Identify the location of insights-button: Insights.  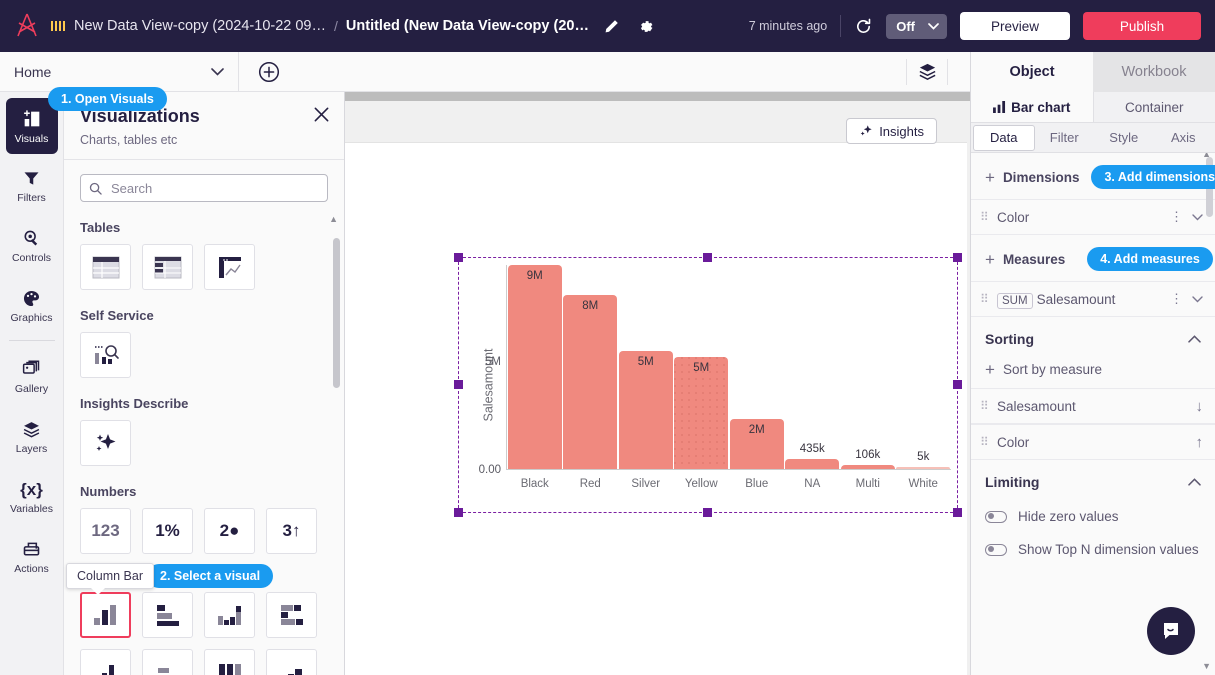
(891, 131).